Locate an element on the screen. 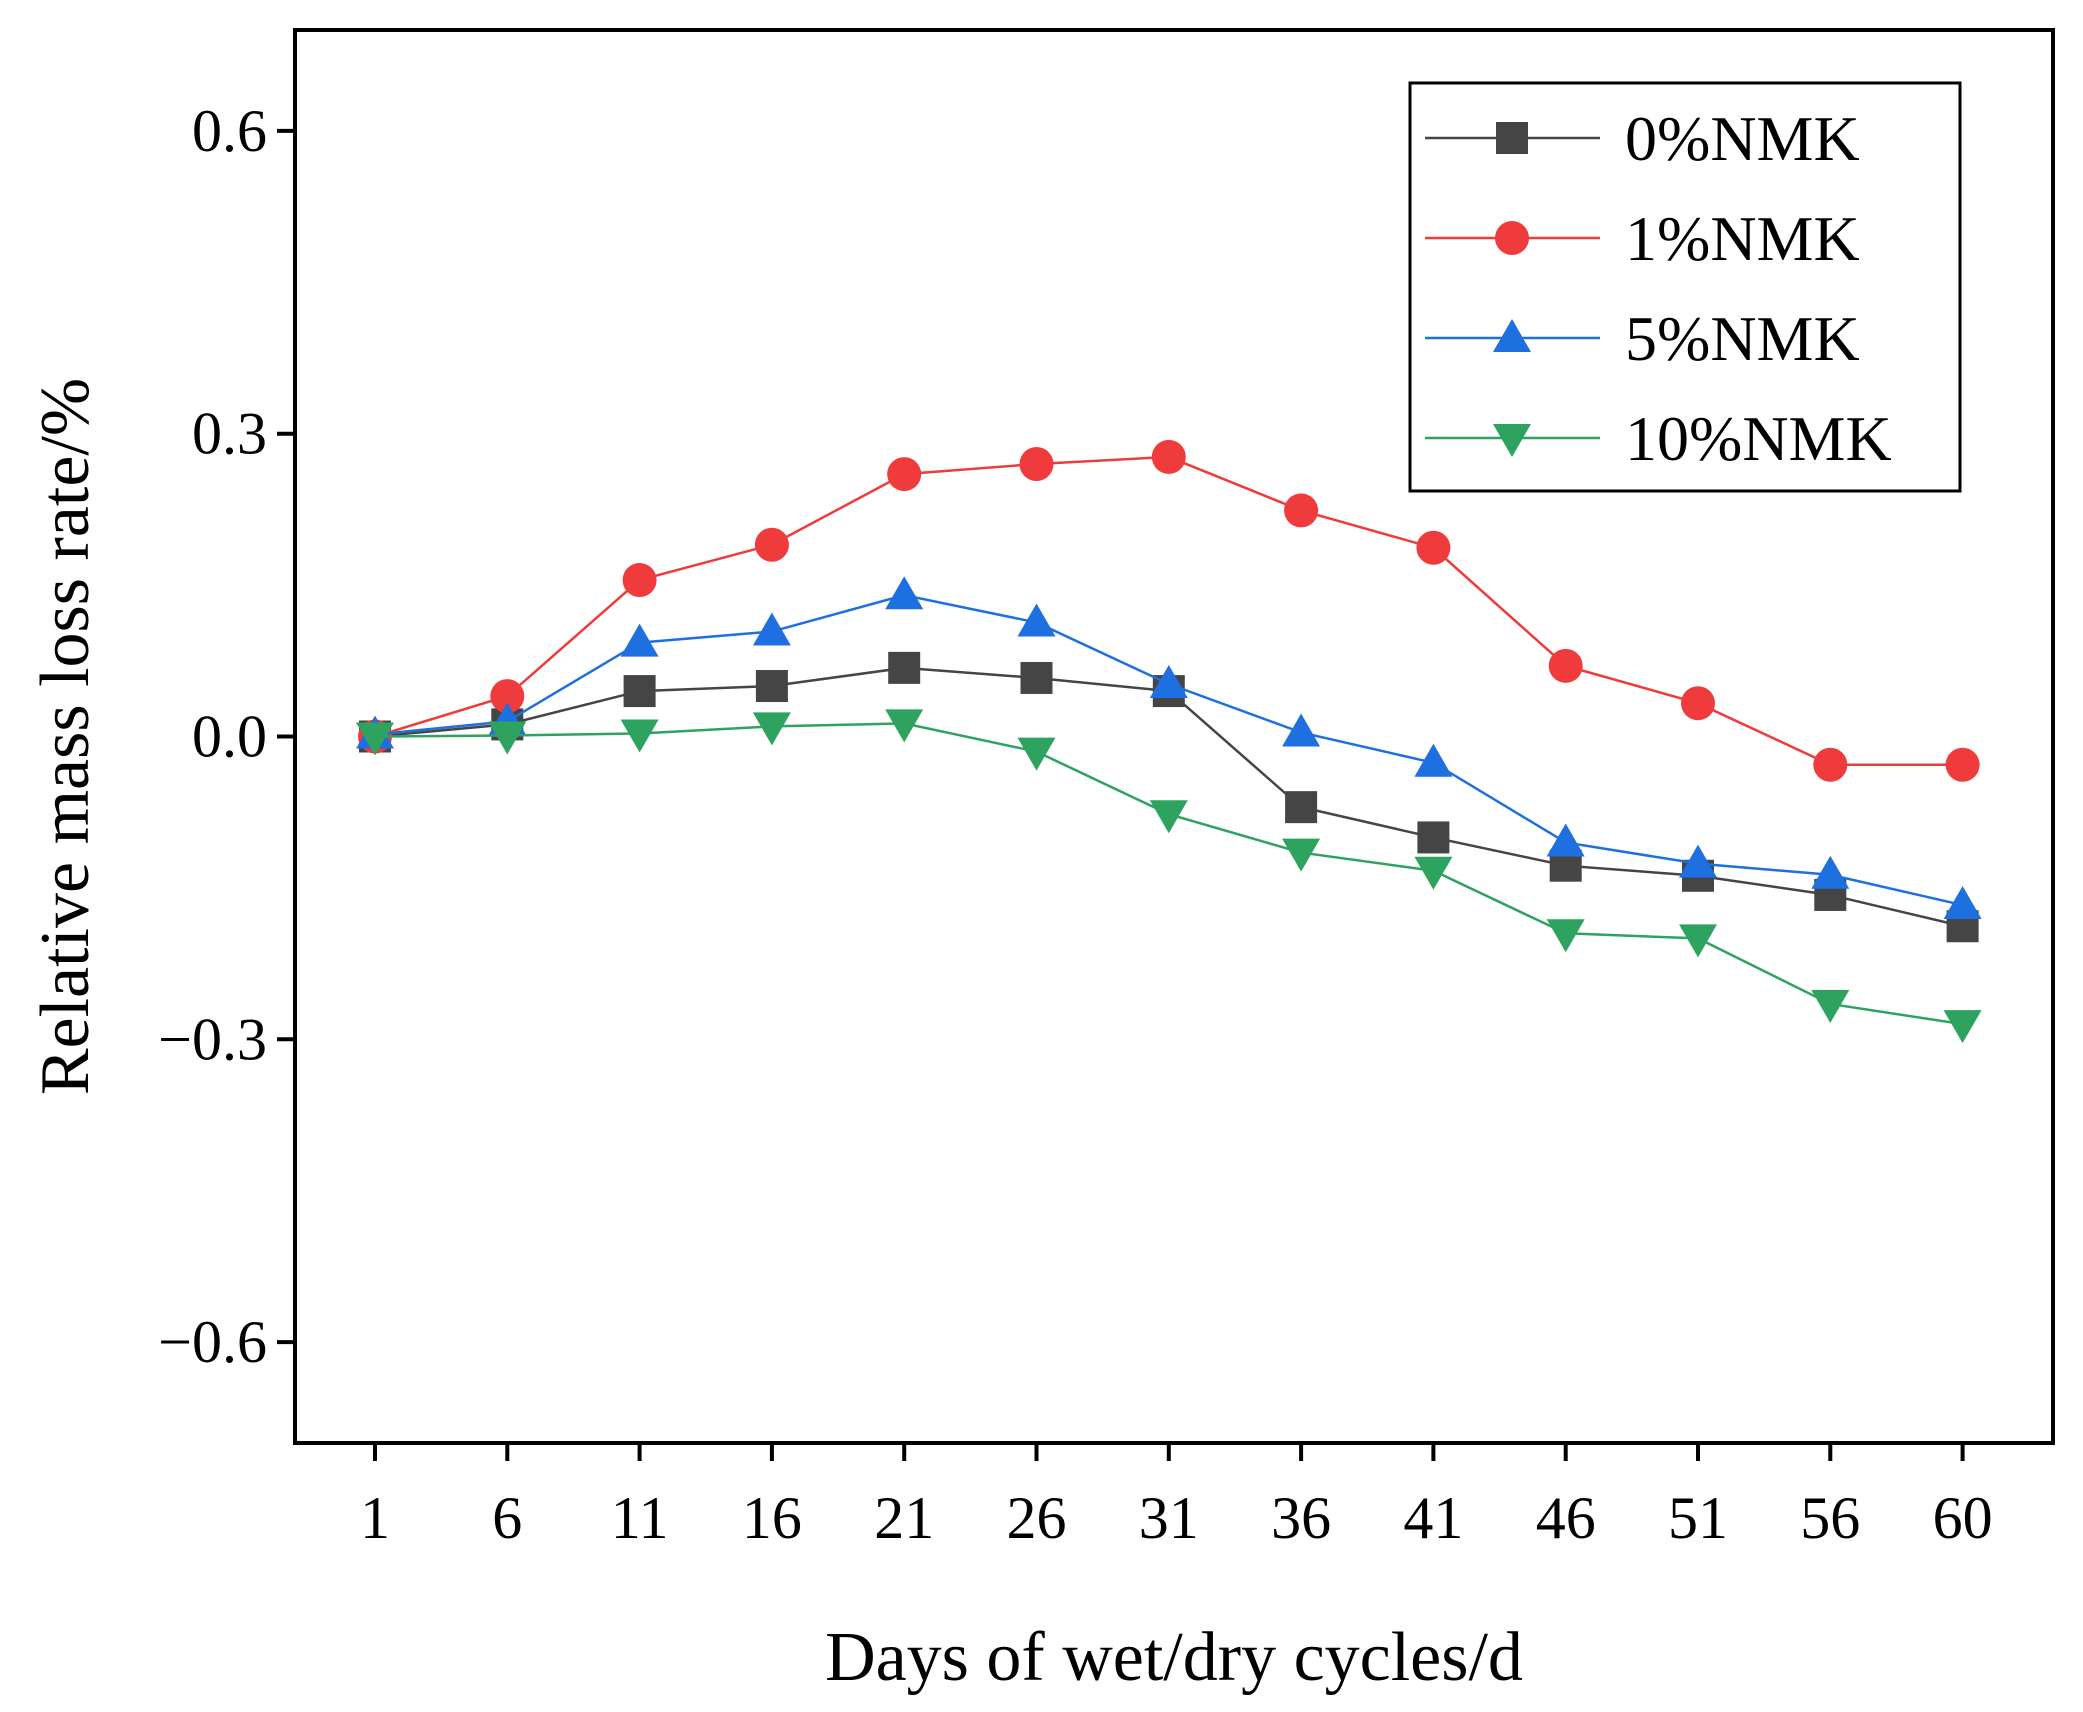 This screenshot has height=1712, width=2083. y-axis-title: Relative mass loss rate/% is located at coordinates (65, 736).